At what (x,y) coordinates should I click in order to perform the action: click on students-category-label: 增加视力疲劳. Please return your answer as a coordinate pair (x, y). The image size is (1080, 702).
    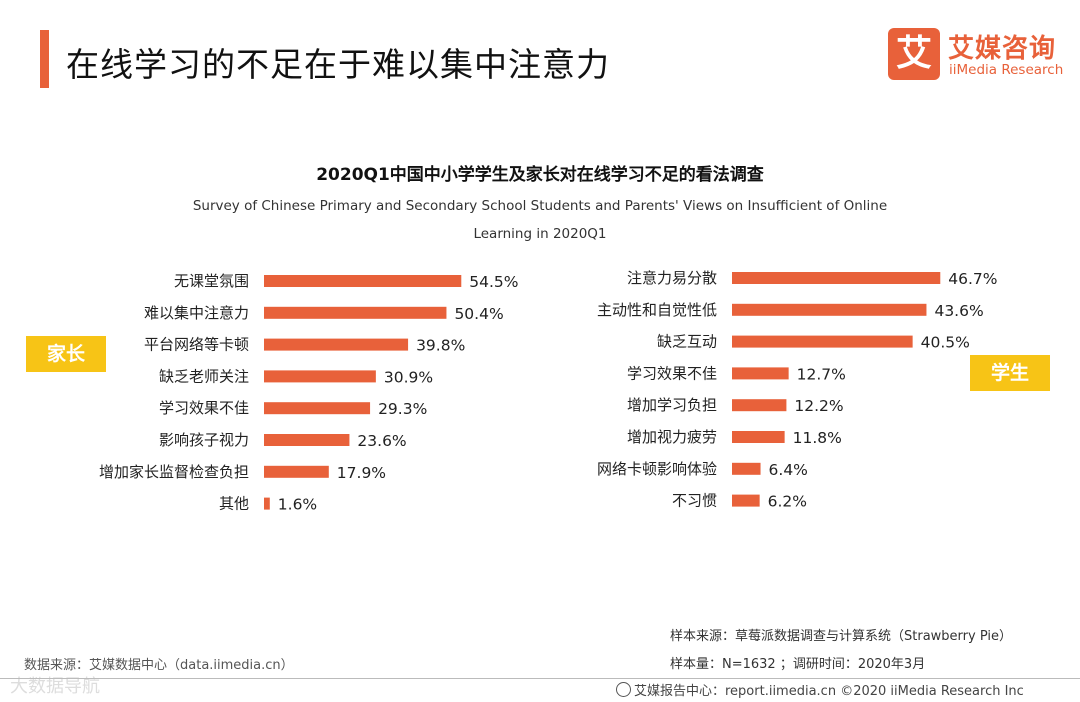
    Looking at the image, I should click on (672, 437).